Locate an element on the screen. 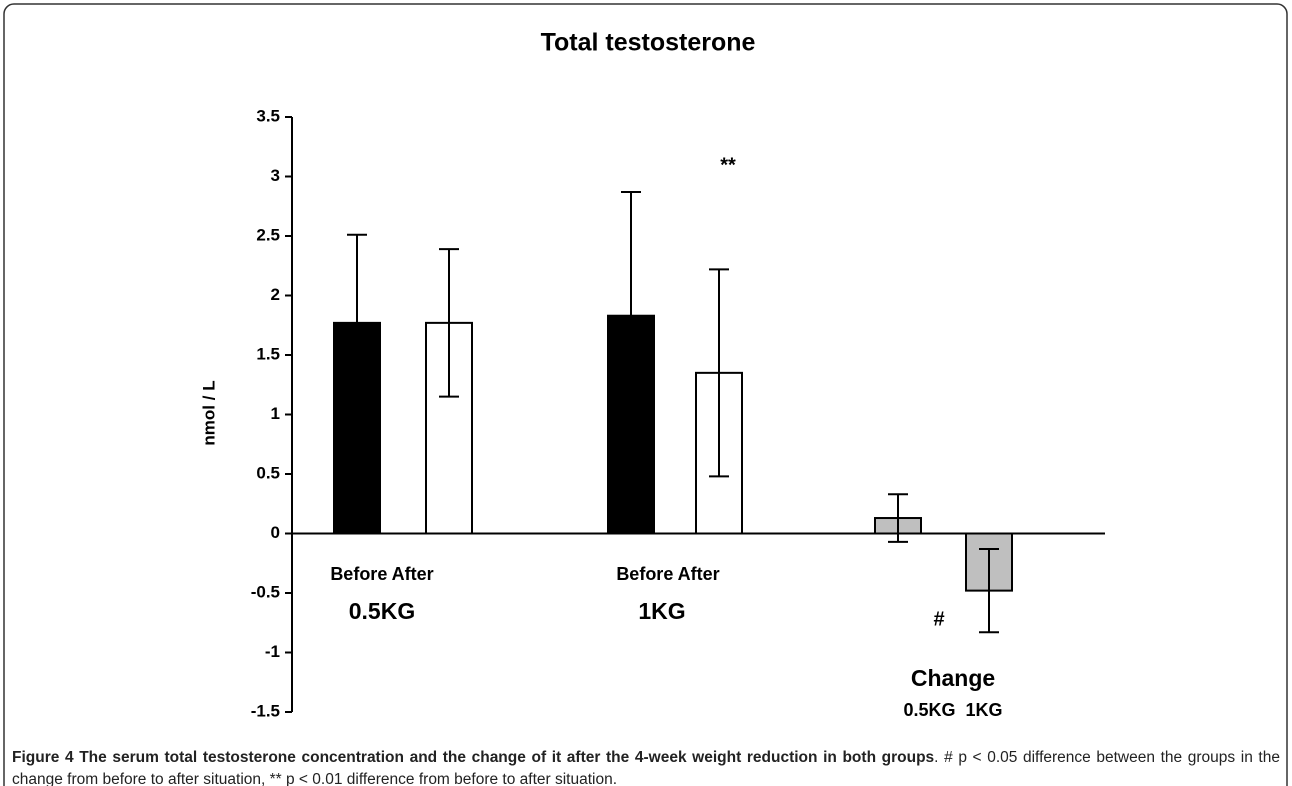  y-tick-label: 0 is located at coordinates (275, 532).